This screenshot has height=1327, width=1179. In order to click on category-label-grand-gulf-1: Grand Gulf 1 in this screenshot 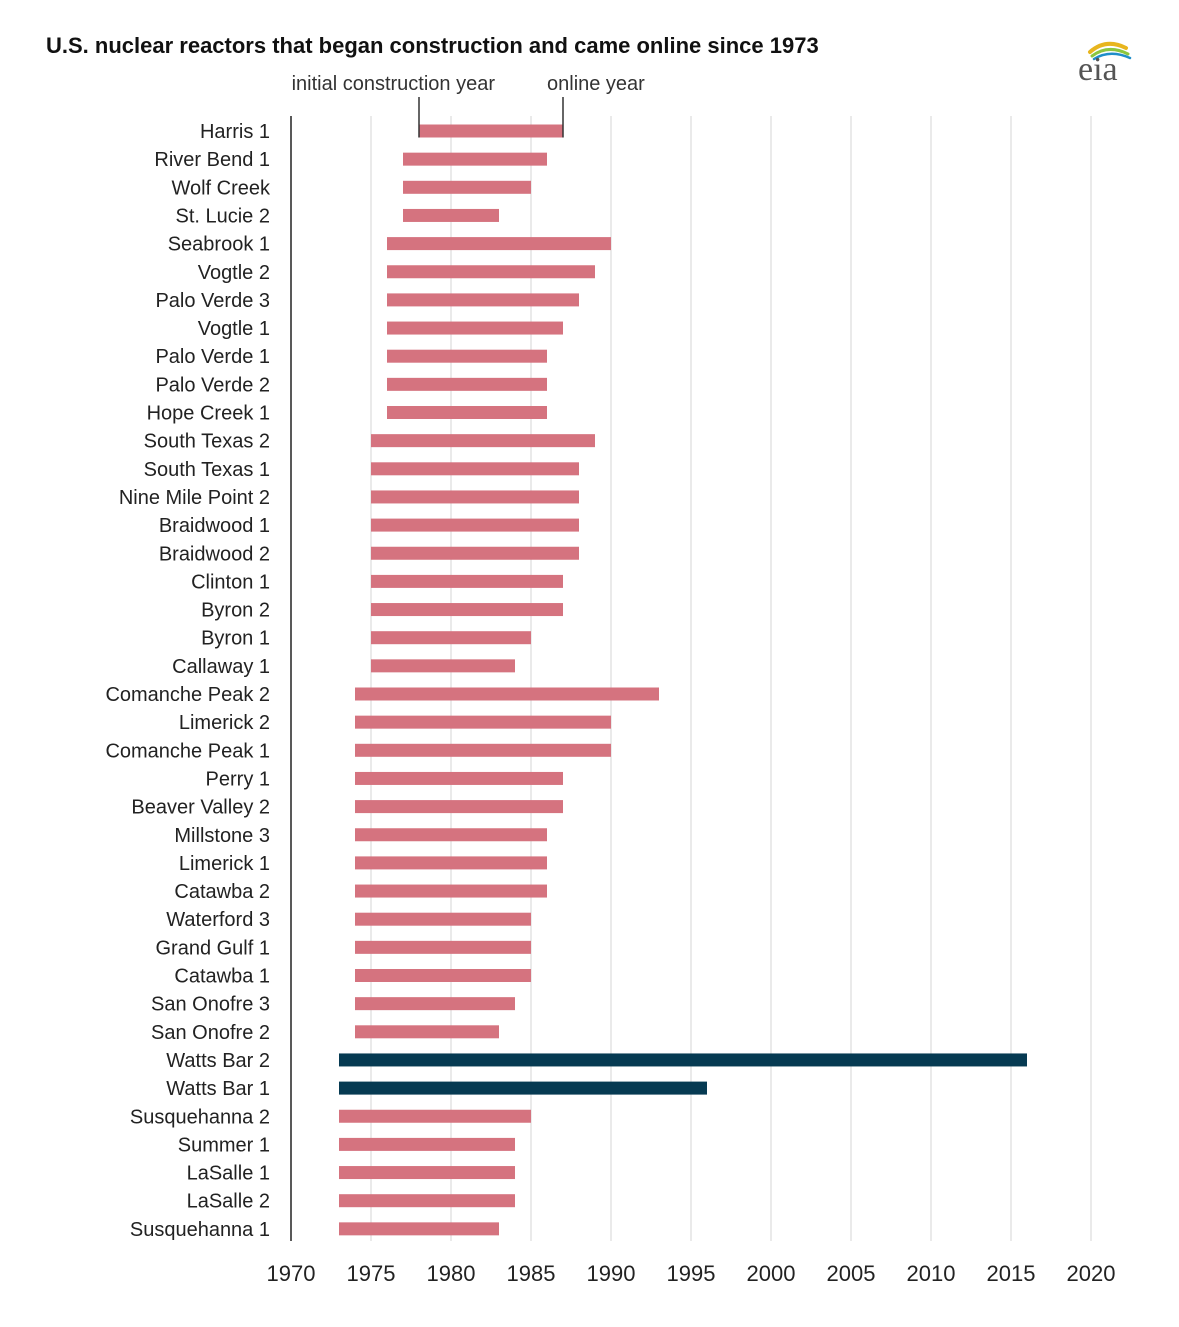, I will do `click(212, 948)`.